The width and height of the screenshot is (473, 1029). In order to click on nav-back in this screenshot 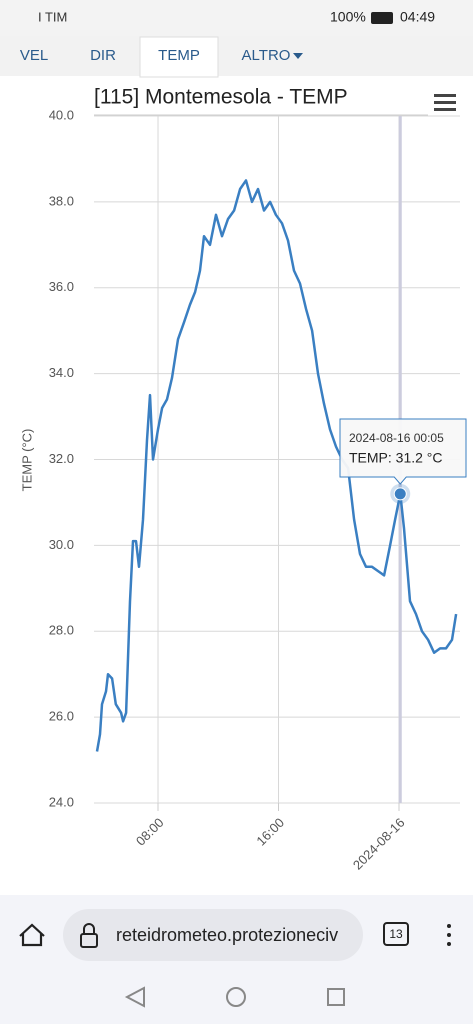, I will do `click(134, 997)`.